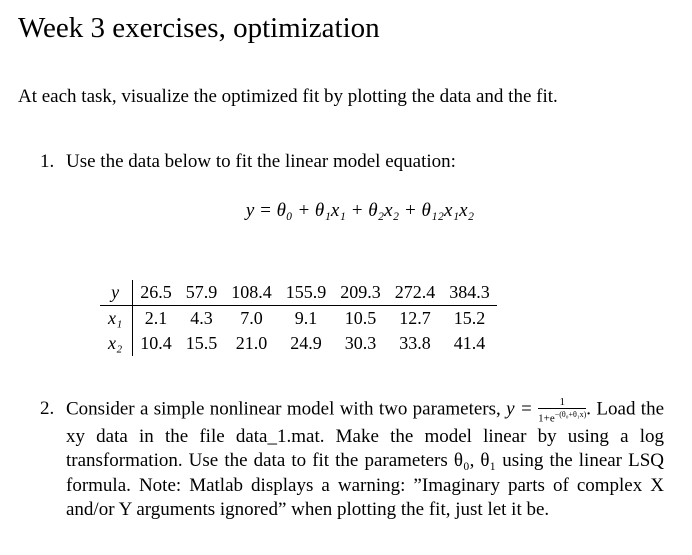  I want to click on cell: 10.4, so click(156, 343).